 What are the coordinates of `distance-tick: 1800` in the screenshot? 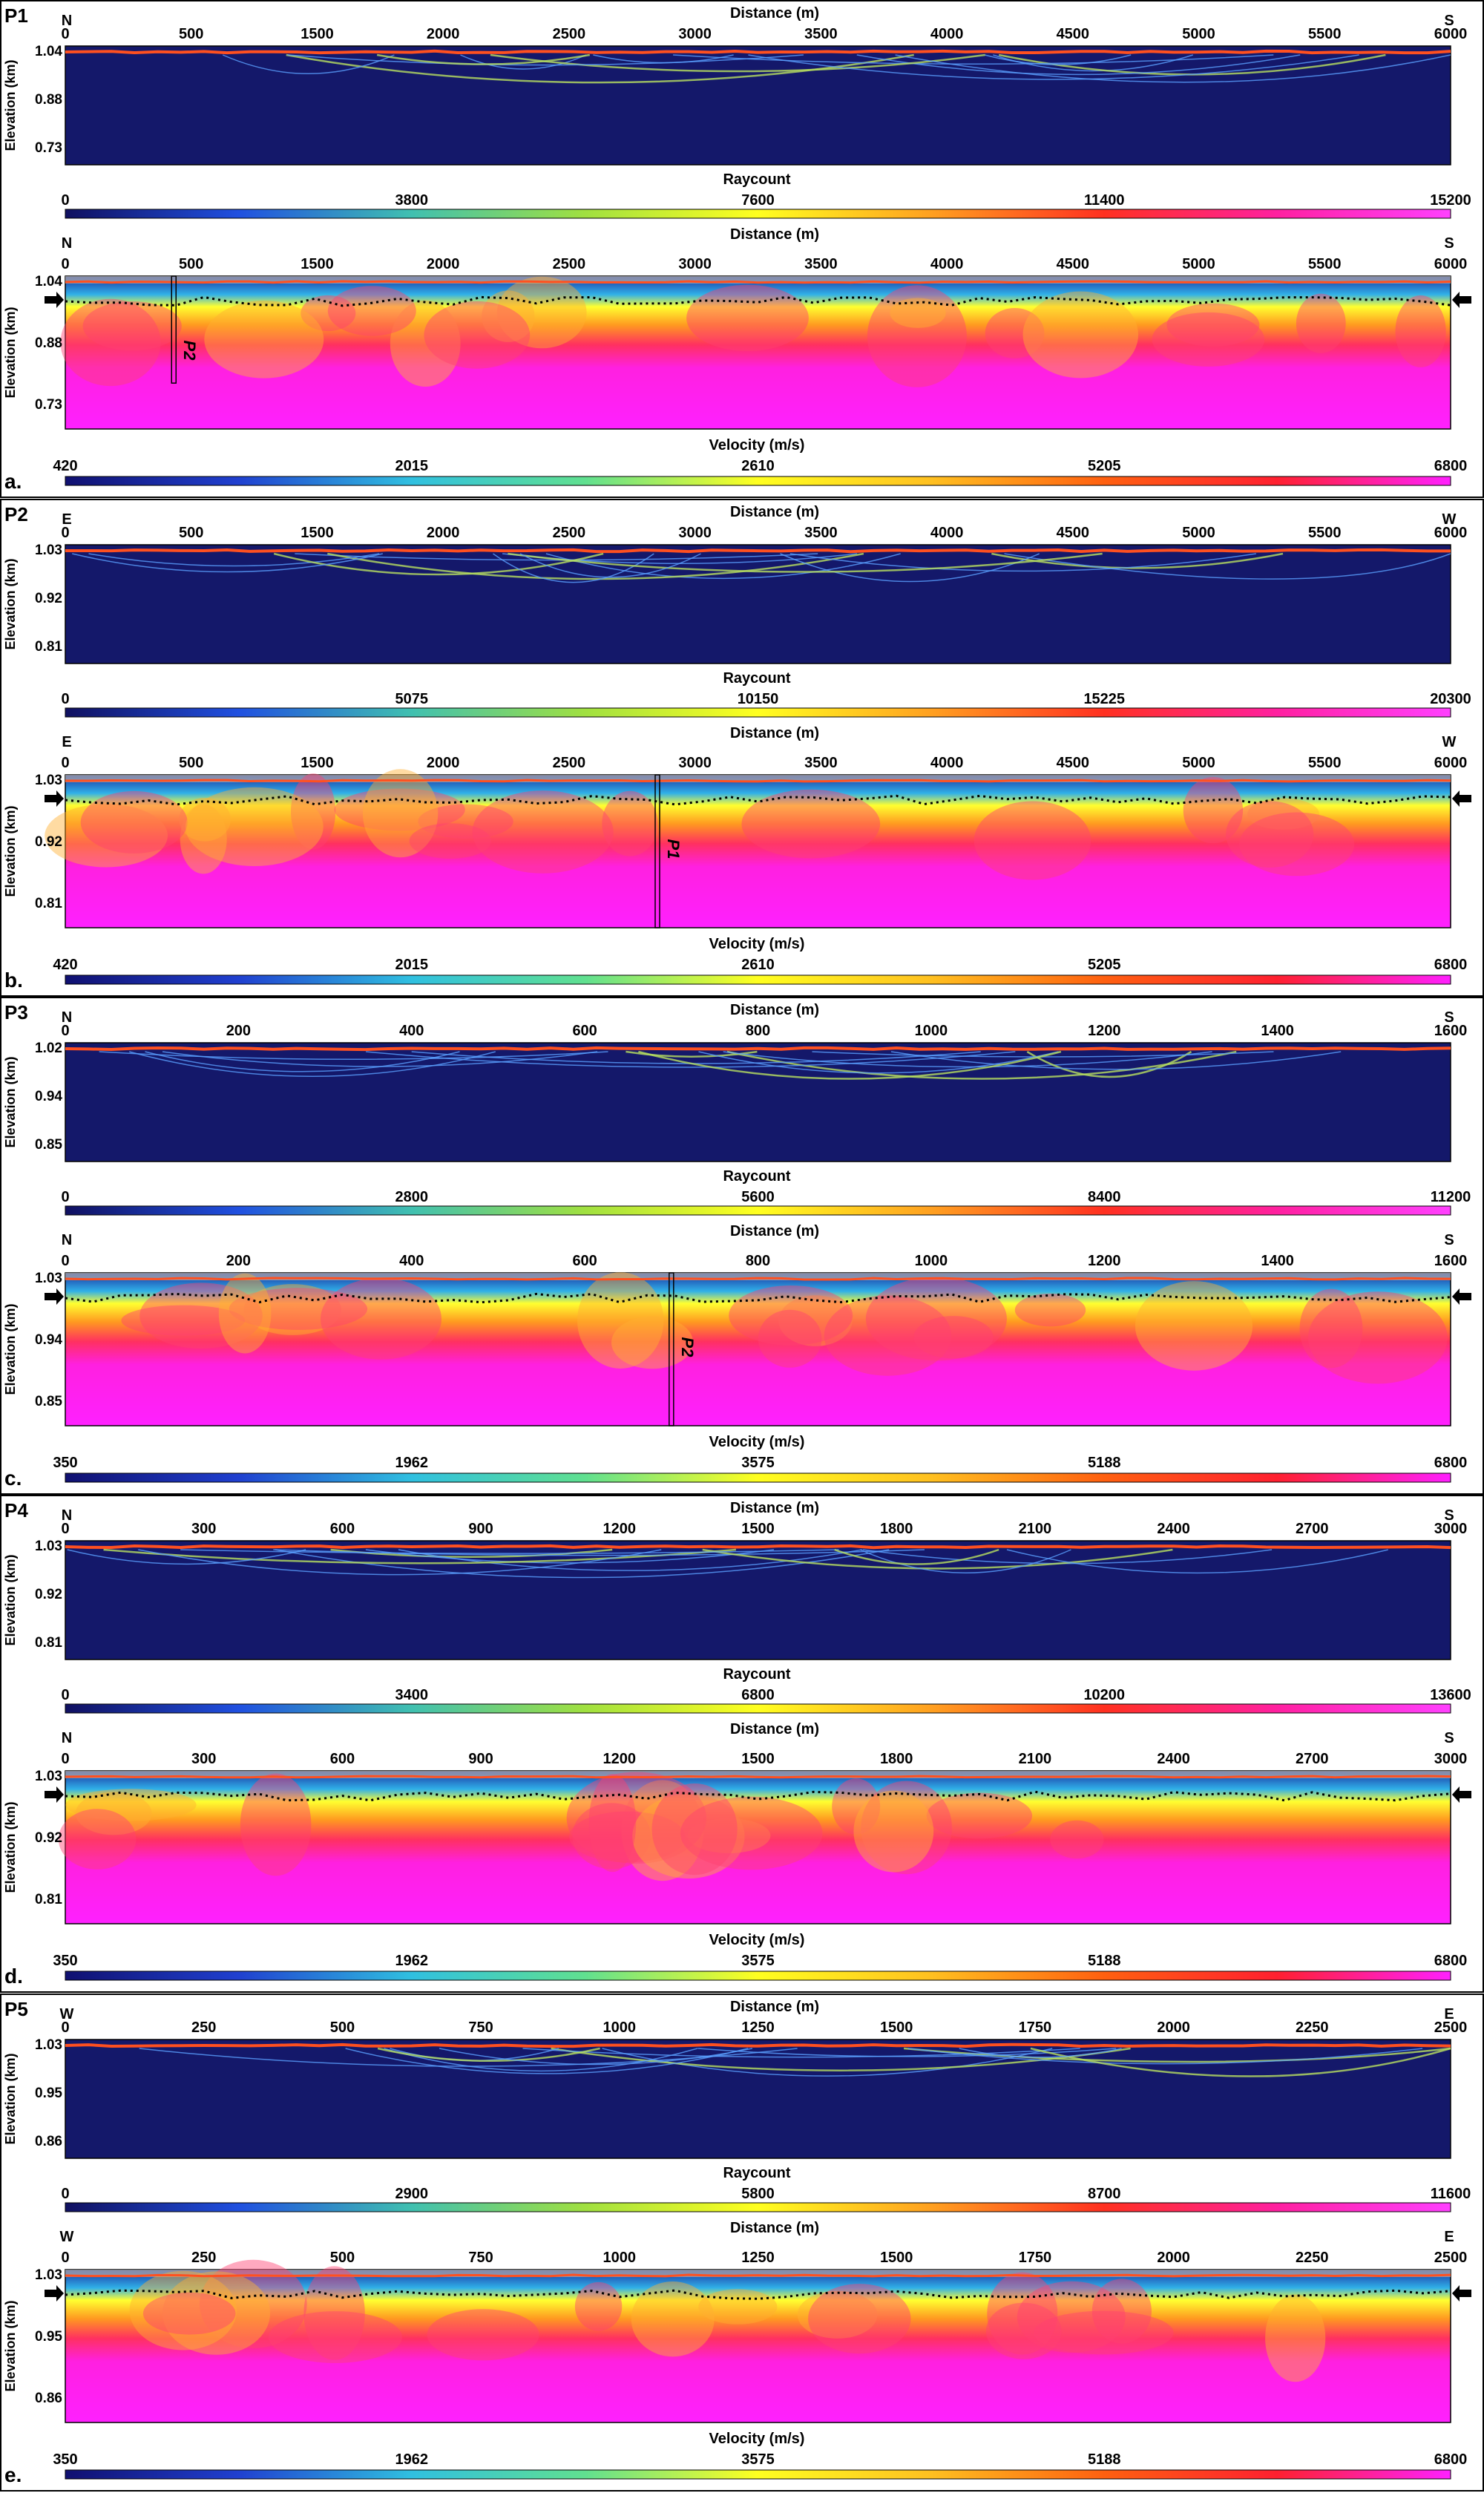 It's located at (896, 1529).